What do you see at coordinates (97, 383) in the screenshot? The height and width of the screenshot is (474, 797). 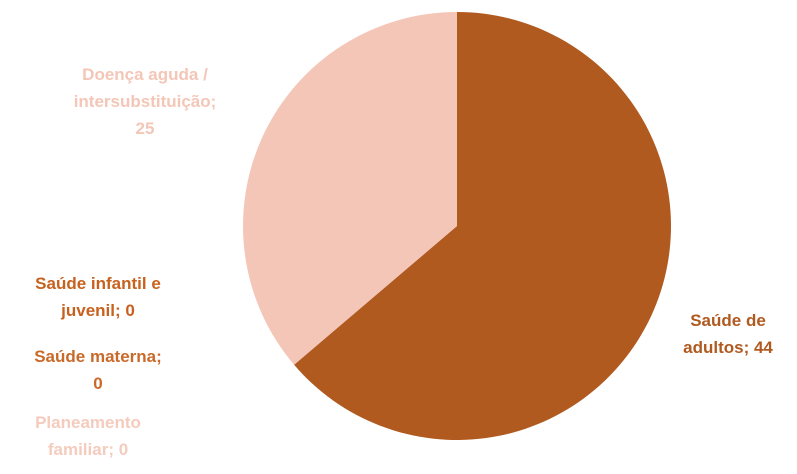 I see `data-label-line: 0` at bounding box center [97, 383].